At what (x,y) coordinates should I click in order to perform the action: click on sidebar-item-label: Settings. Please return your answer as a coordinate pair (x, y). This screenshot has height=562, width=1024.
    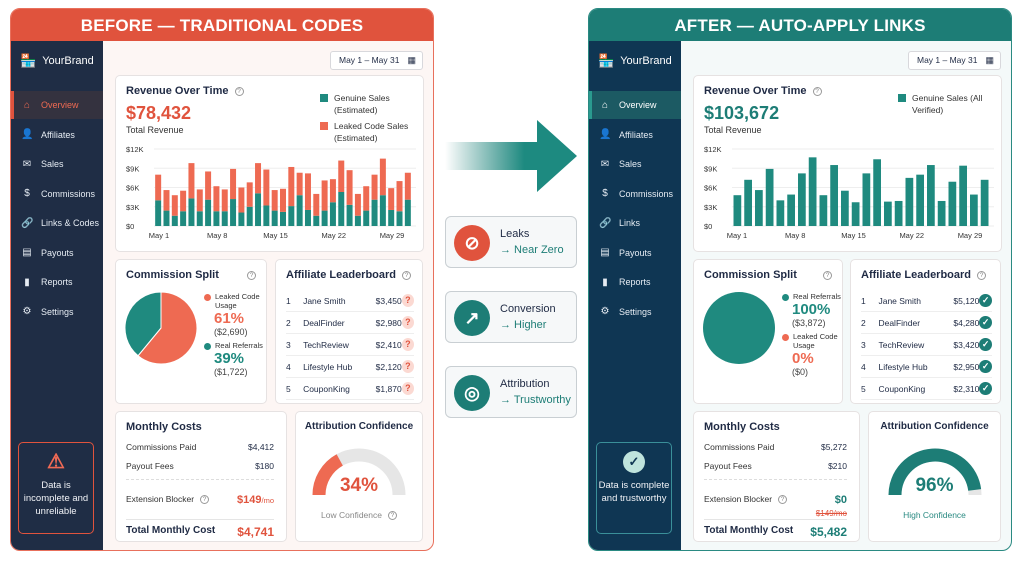
    Looking at the image, I should click on (635, 311).